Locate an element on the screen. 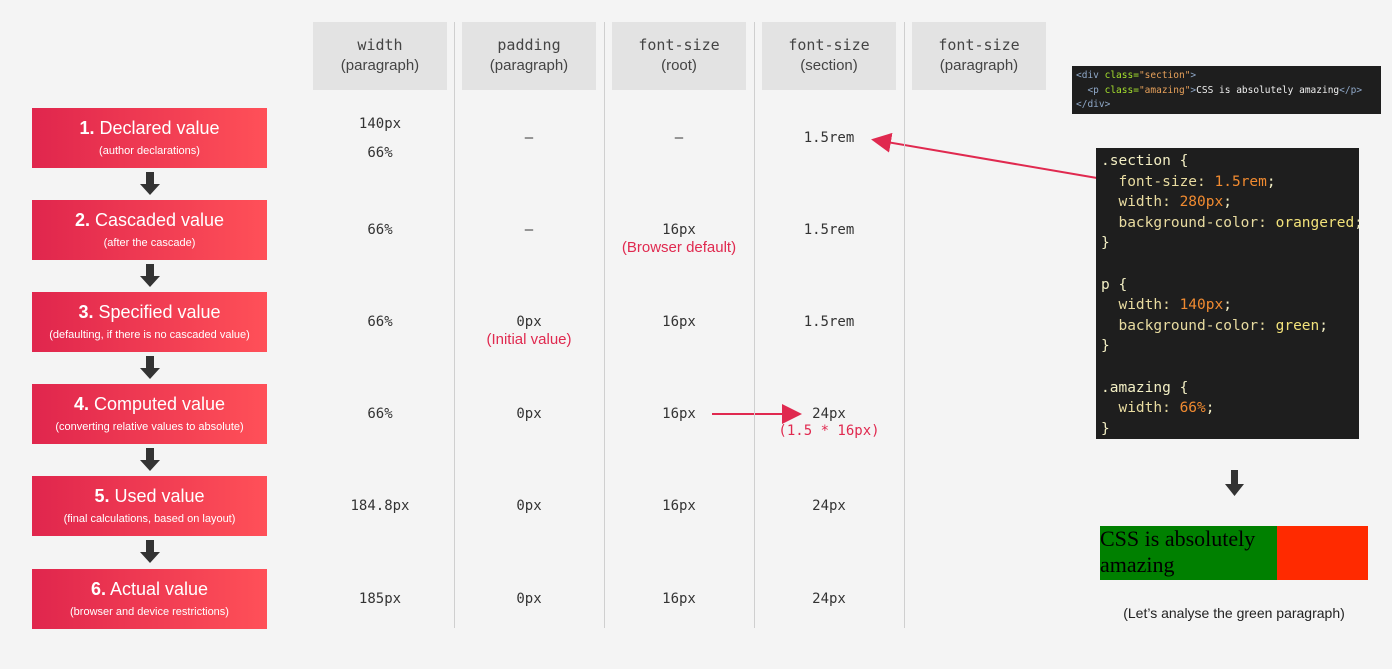 The height and width of the screenshot is (669, 1392). cell: 66% is located at coordinates (380, 418).